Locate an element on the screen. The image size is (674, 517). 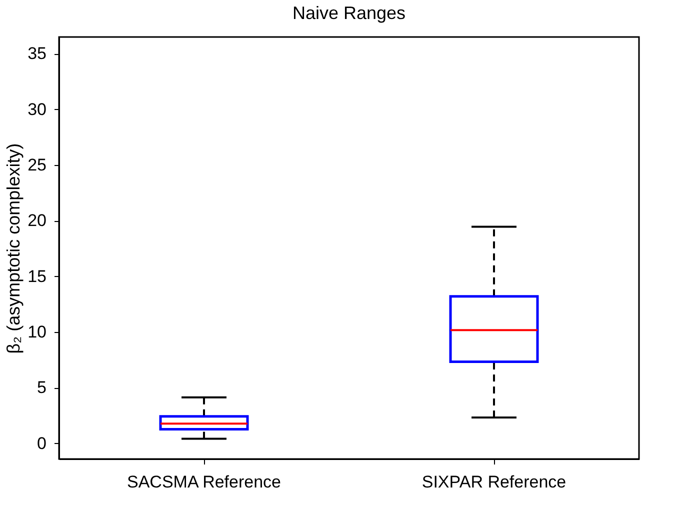
y-tick-label: 5 is located at coordinates (41, 388).